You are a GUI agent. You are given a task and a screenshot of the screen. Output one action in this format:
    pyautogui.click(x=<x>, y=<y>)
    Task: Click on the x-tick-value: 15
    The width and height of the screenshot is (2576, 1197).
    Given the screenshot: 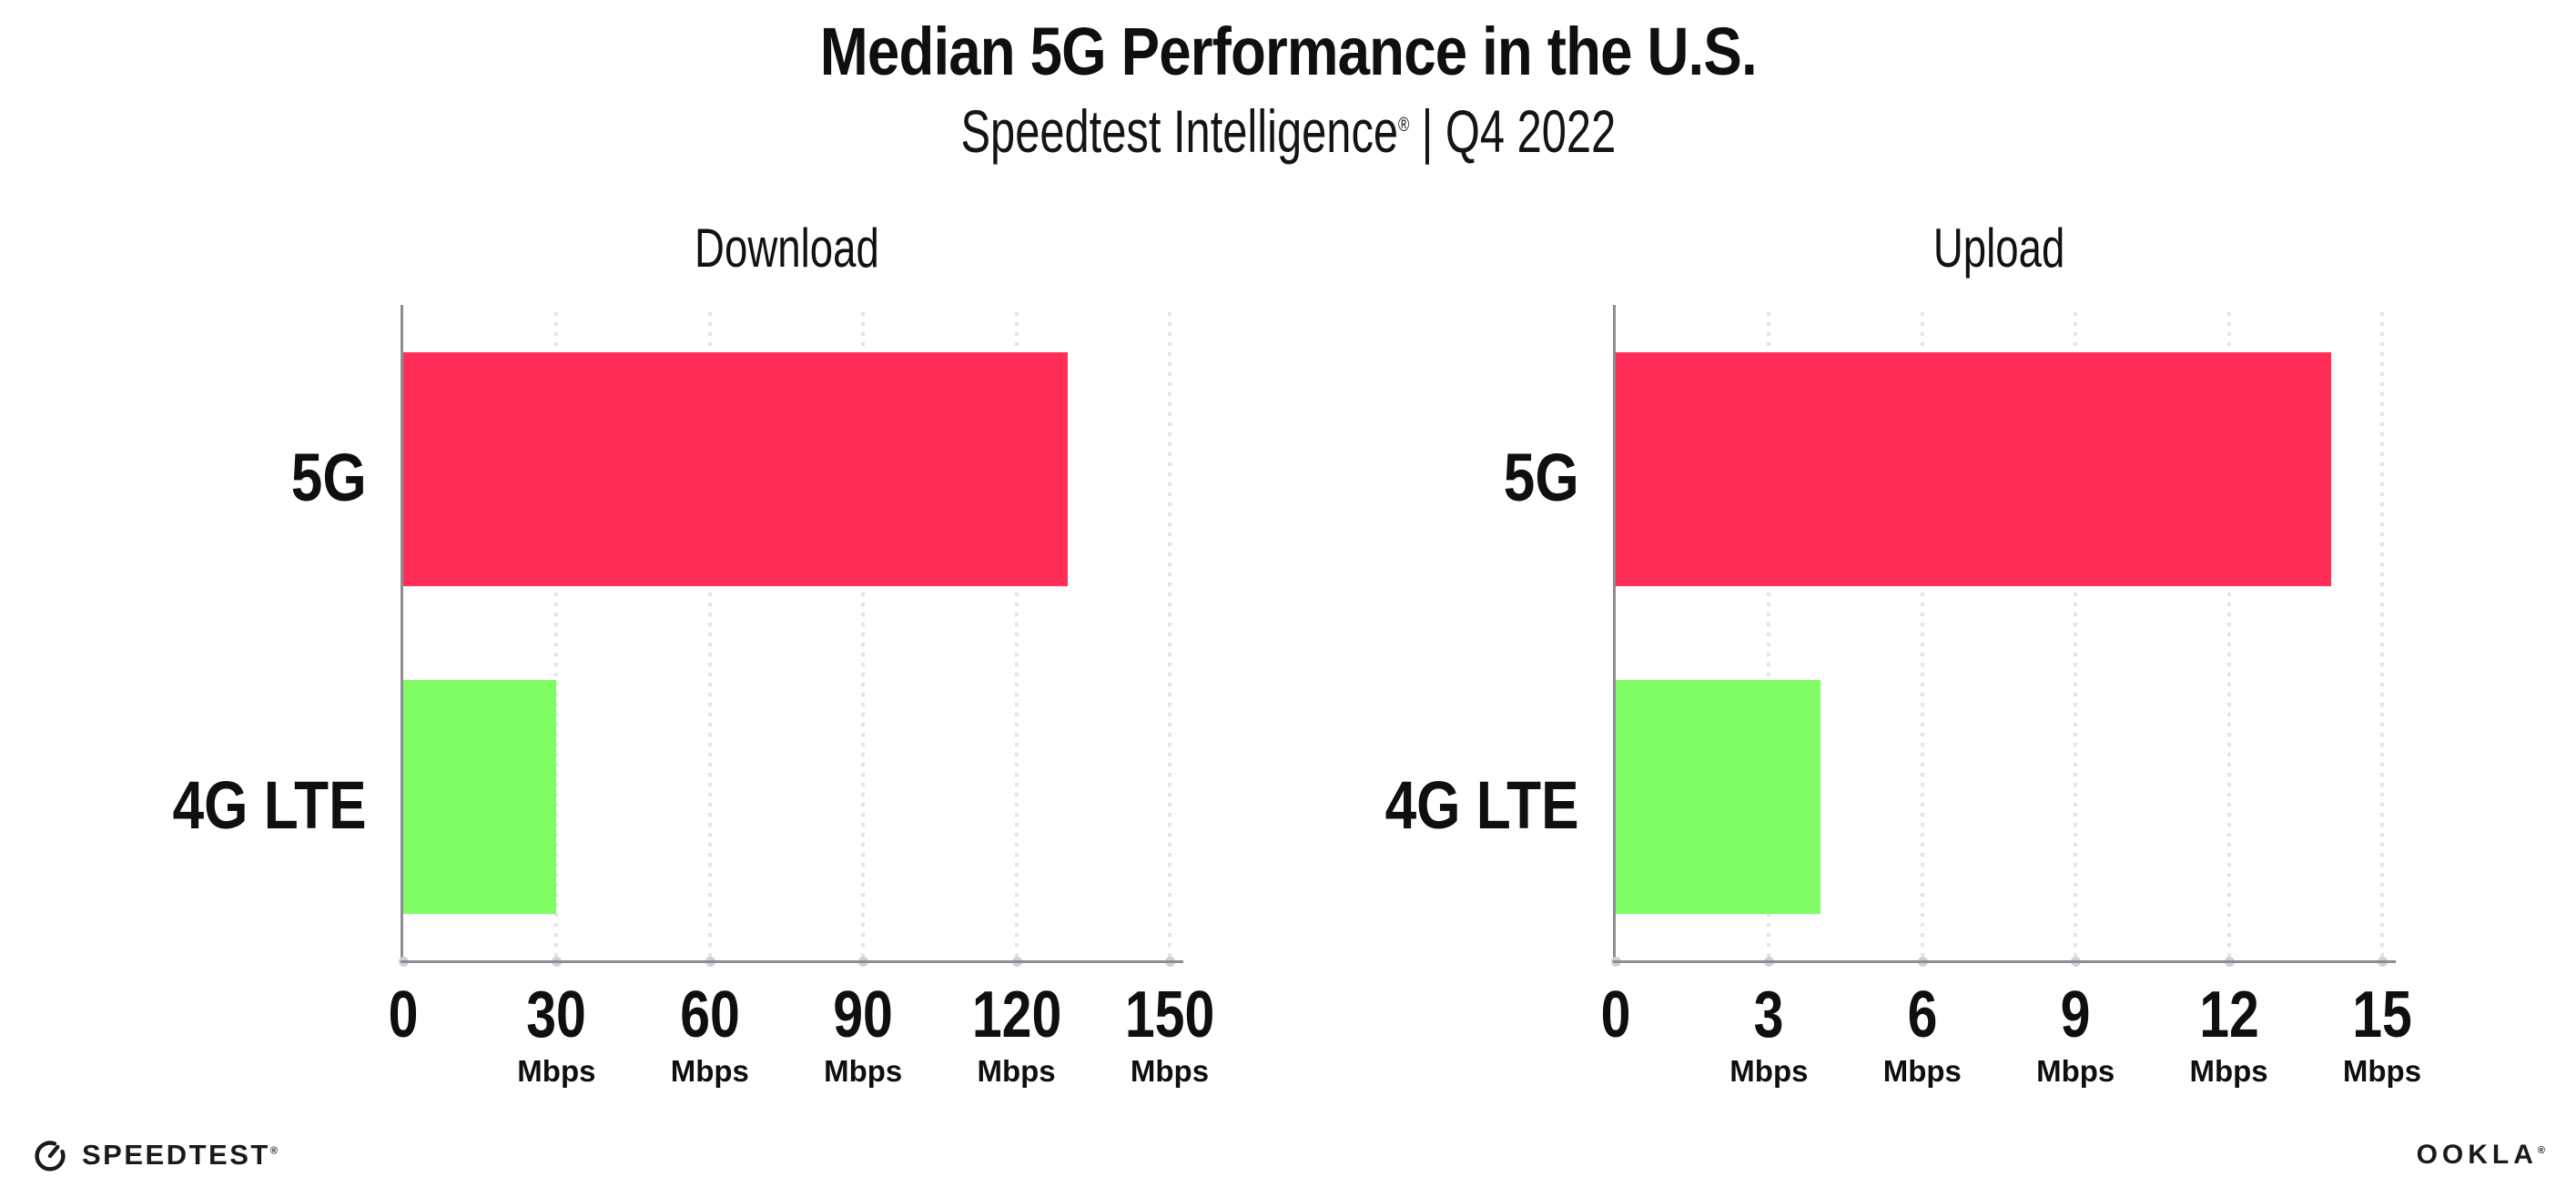 What is the action you would take?
    pyautogui.click(x=2382, y=1015)
    